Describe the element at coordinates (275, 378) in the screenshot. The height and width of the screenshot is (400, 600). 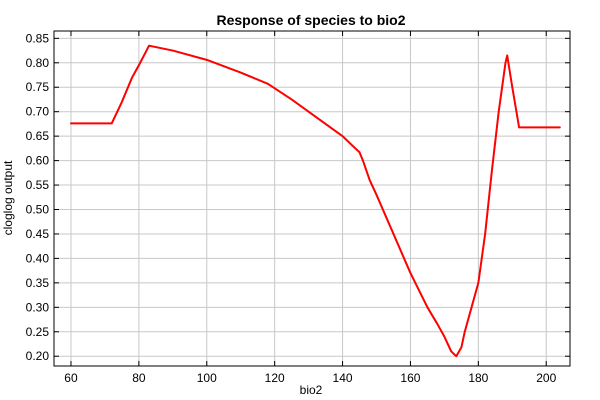
I see `x-tick-label: 120` at that location.